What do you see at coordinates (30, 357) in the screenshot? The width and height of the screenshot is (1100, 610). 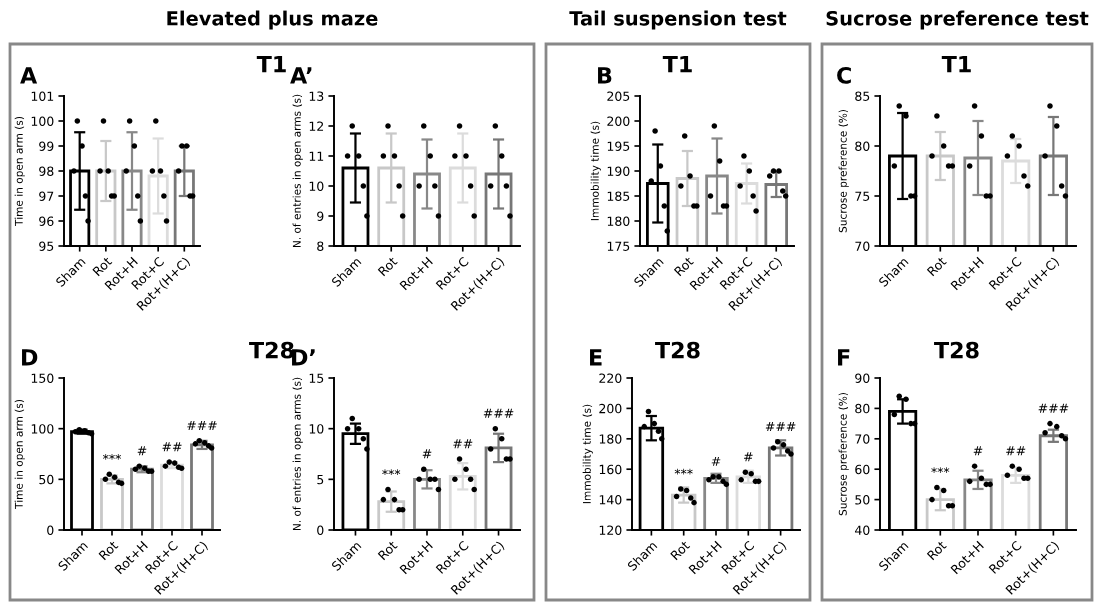 I see `chart-title: D` at bounding box center [30, 357].